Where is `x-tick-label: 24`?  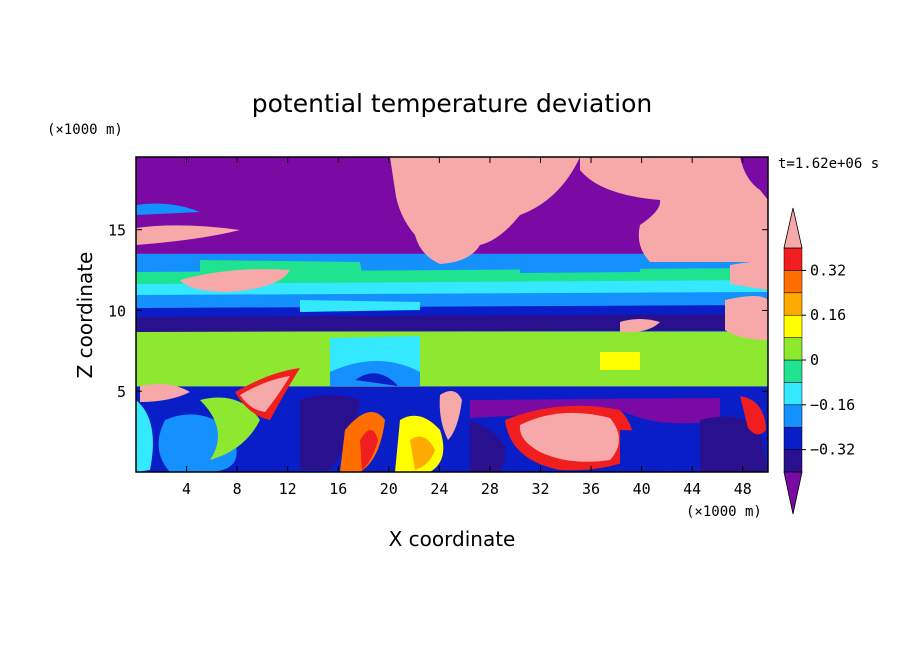 x-tick-label: 24 is located at coordinates (439, 489).